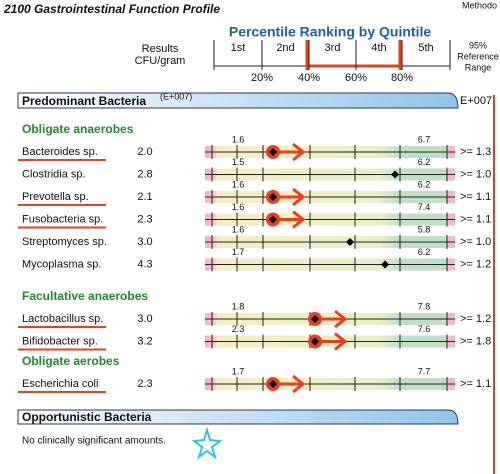  I want to click on high-label: 6.7, so click(424, 139).